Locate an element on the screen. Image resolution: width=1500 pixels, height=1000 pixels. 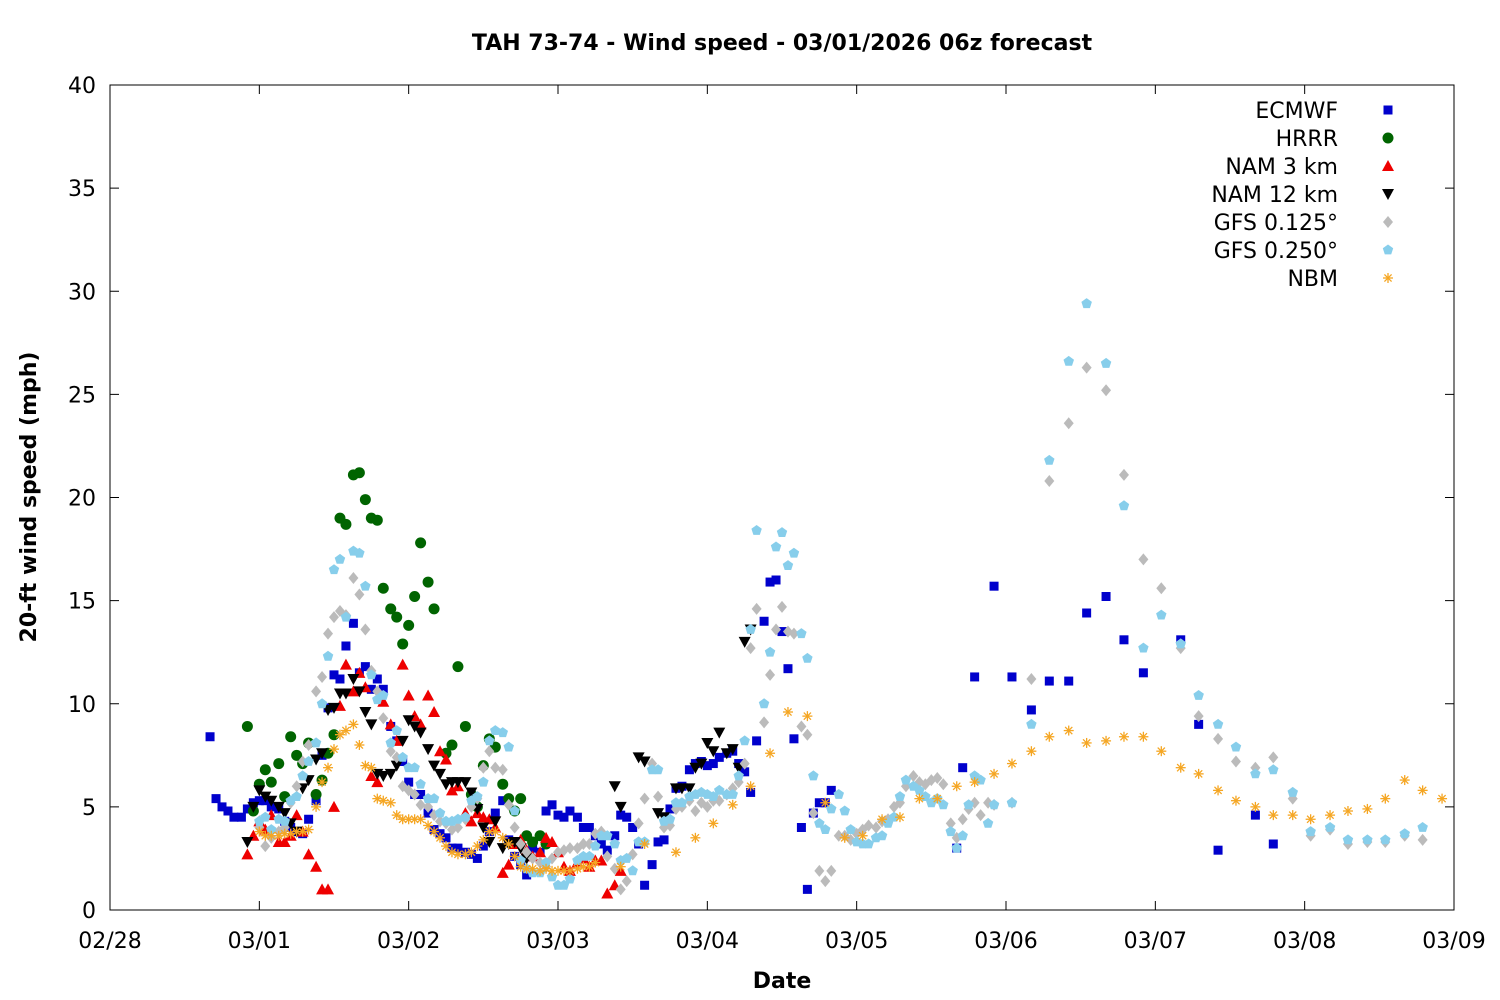
x-tick-label: 03/03 is located at coordinates (557, 941).